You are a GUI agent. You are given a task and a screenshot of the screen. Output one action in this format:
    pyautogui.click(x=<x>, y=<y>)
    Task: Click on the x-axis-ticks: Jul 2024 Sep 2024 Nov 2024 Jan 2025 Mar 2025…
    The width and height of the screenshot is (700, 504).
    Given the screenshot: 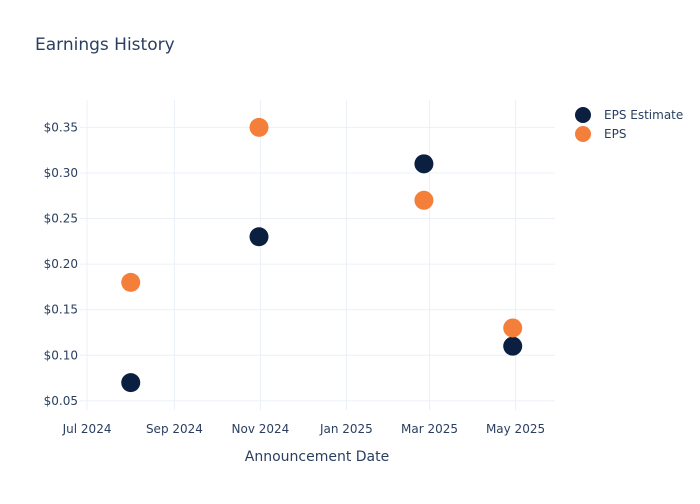 What is the action you would take?
    pyautogui.click(x=303, y=429)
    